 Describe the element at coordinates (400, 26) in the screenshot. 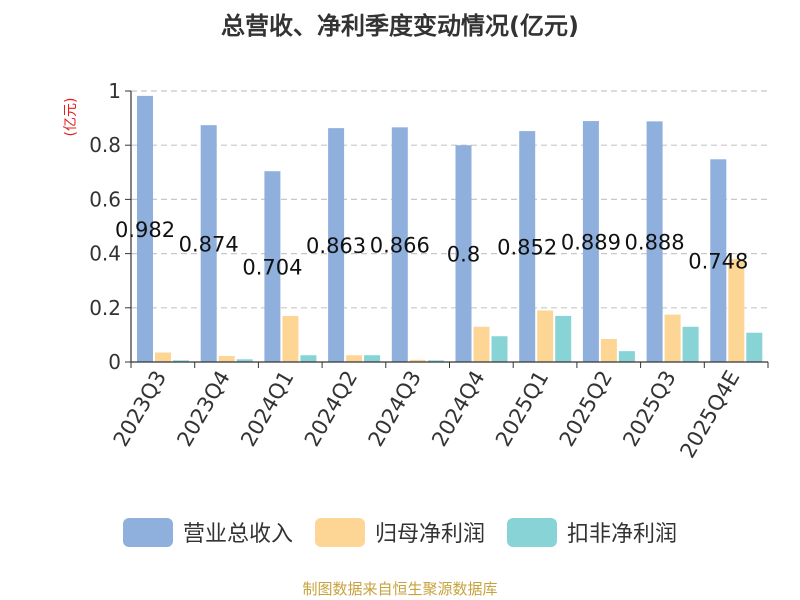

I see `chart-title: 总营收、净利季度变动情况(亿元)` at that location.